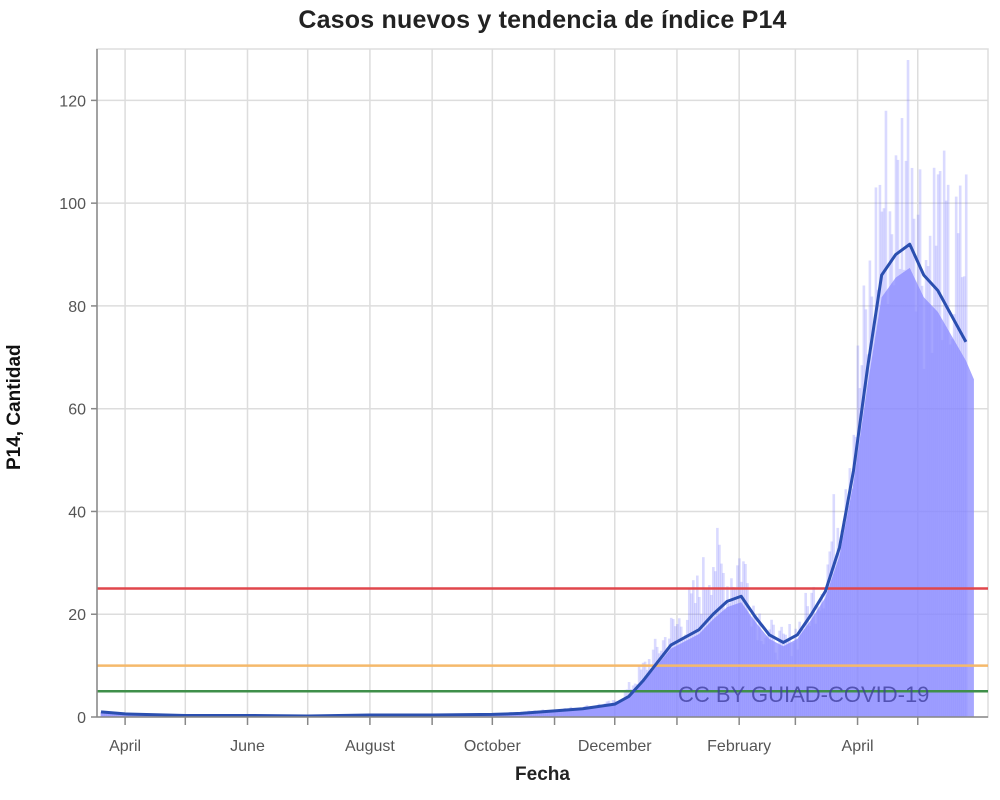 The image size is (1000, 800). I want to click on svg-text: 0, so click(81, 718).